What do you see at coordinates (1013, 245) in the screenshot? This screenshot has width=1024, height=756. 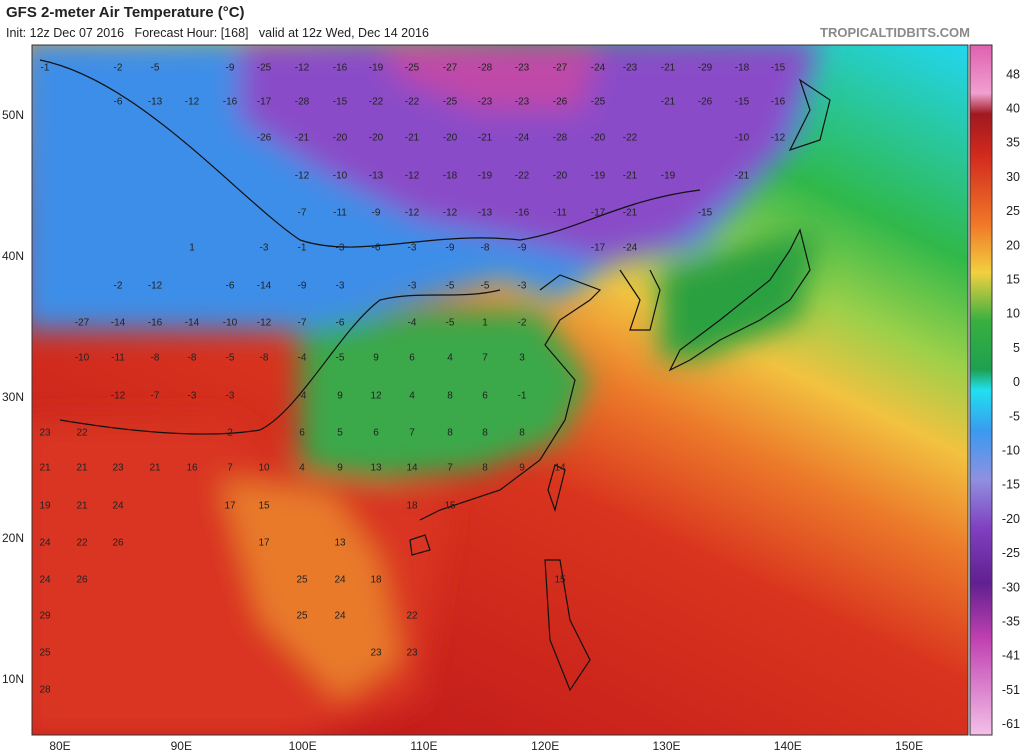 I see `colorbar-label: 20` at bounding box center [1013, 245].